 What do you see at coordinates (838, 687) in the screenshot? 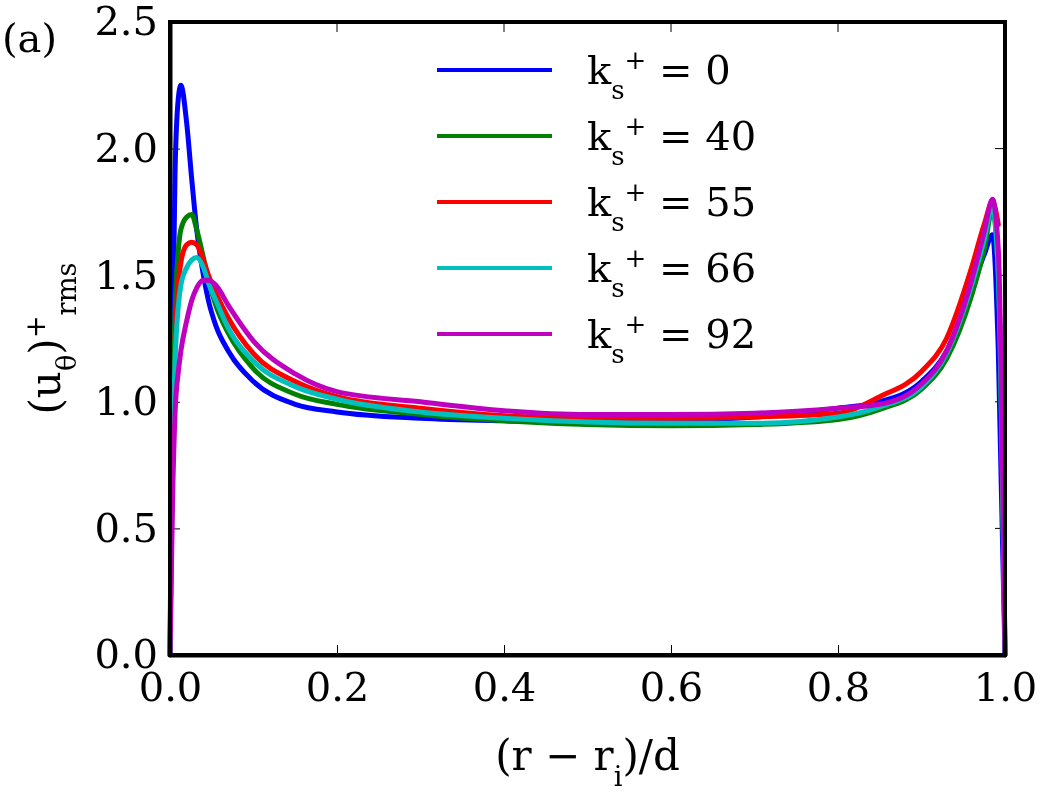
I see `x-tick-label: 0.8` at bounding box center [838, 687].